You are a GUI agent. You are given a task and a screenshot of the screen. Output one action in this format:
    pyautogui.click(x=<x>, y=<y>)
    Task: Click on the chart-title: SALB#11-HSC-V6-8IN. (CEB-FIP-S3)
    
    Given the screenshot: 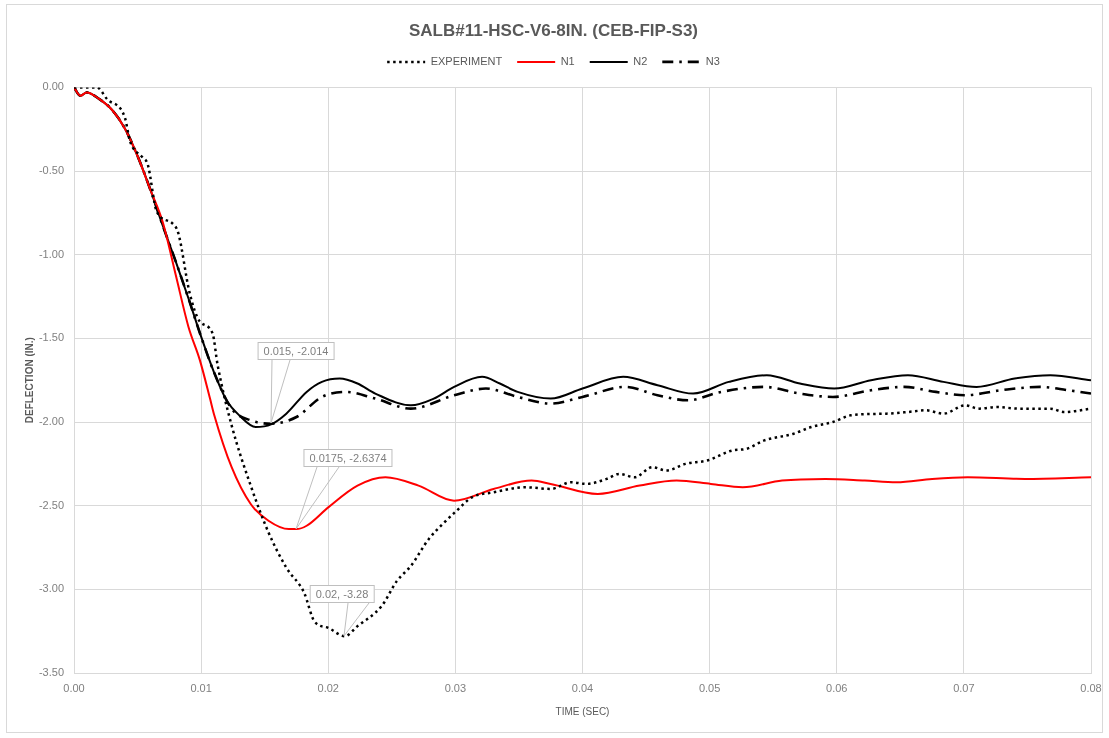 What is the action you would take?
    pyautogui.click(x=553, y=30)
    